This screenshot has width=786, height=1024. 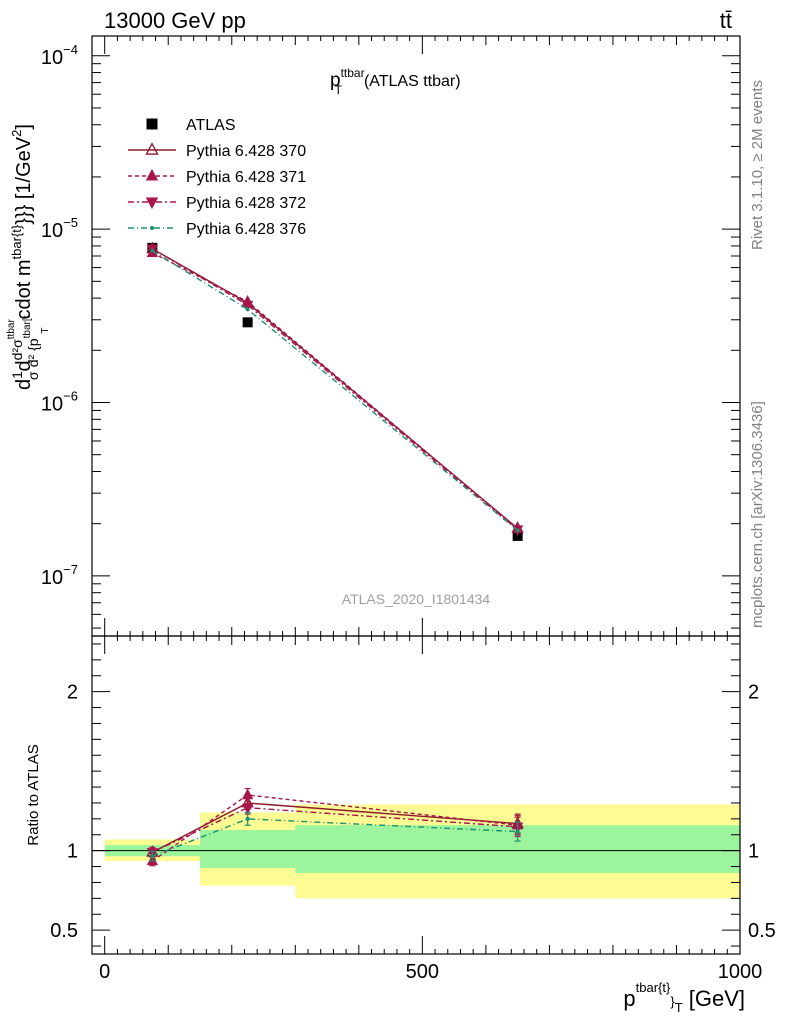 I want to click on ratio-y-tick-label: 1, so click(x=72, y=852).